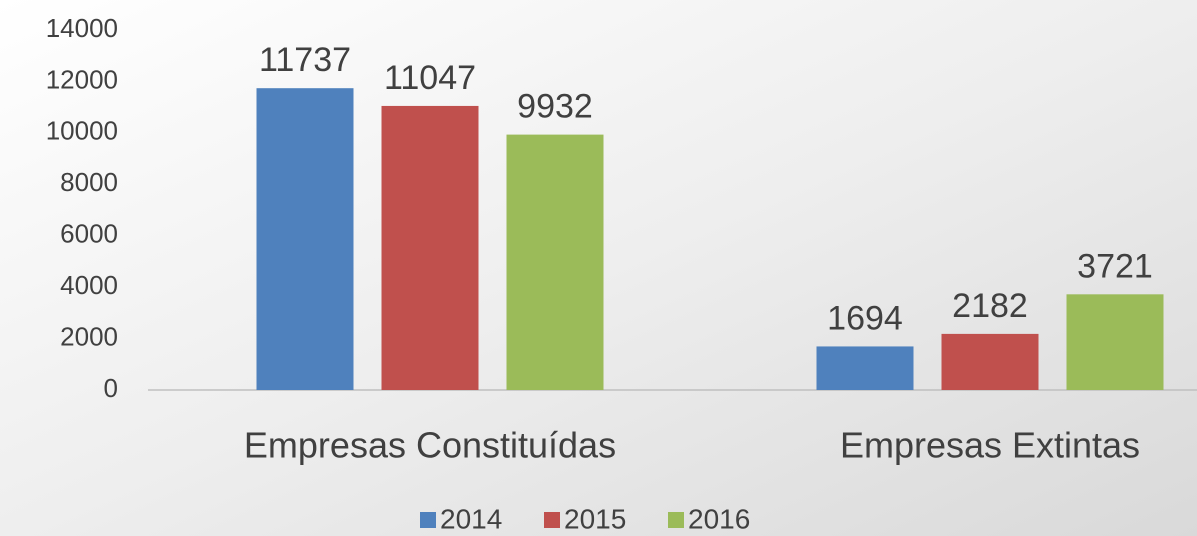 Image resolution: width=1197 pixels, height=536 pixels. I want to click on data-label: 1694, so click(865, 318).